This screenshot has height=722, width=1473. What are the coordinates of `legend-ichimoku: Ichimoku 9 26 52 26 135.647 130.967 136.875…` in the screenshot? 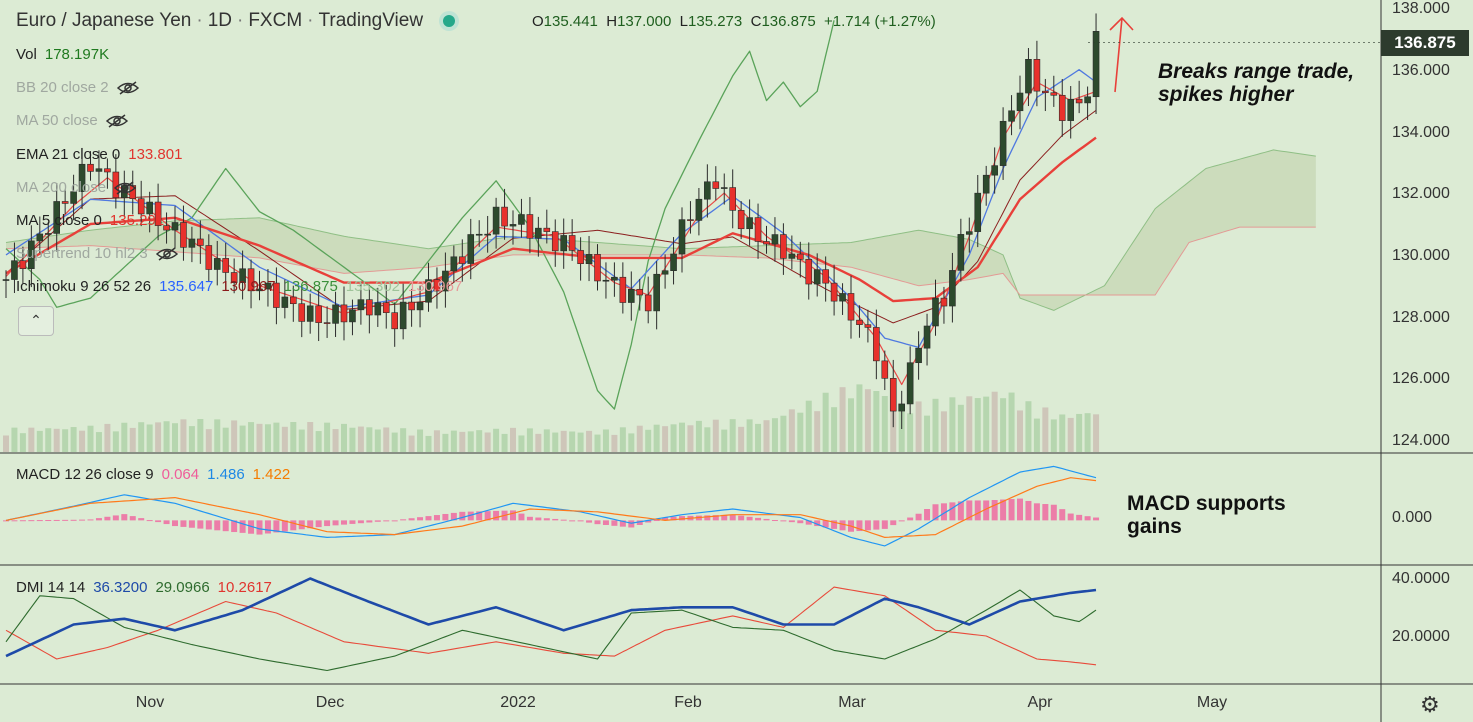 It's located at (239, 286).